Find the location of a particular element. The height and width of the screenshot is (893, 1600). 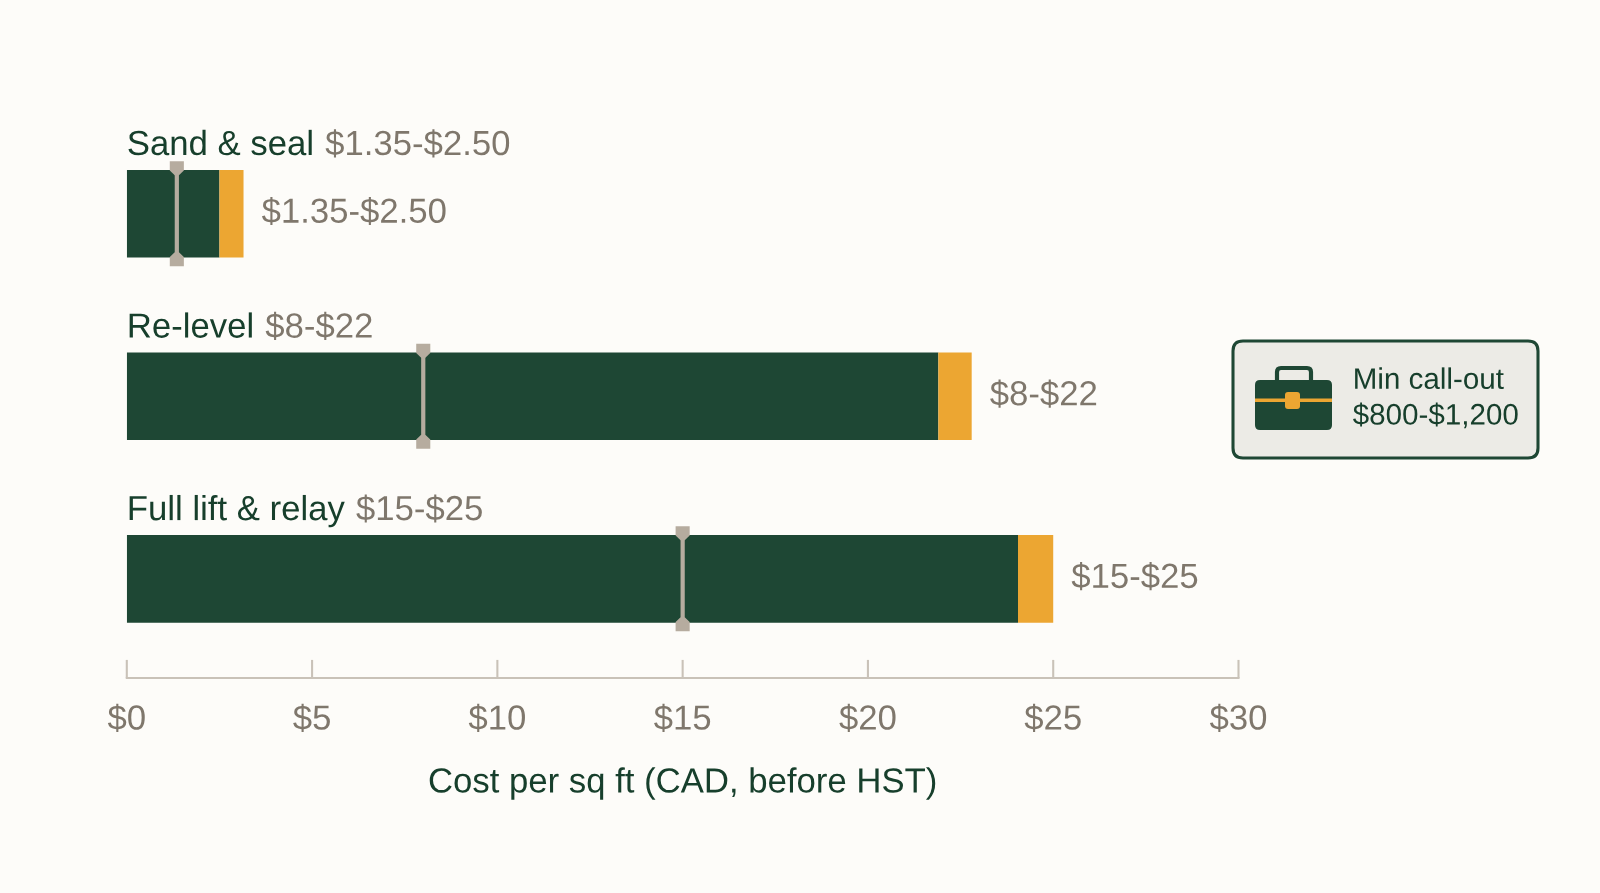

x-tick-label: $20 is located at coordinates (867, 717).